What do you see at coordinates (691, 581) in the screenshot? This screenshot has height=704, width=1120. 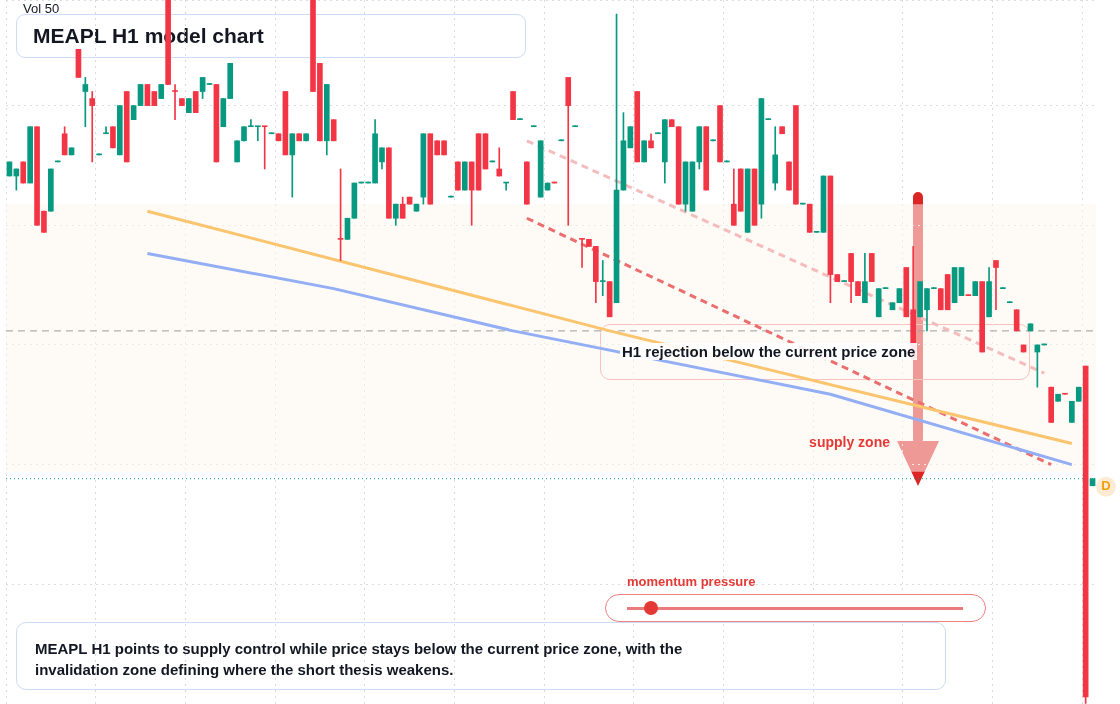 I see `annotation: momentum pressure` at bounding box center [691, 581].